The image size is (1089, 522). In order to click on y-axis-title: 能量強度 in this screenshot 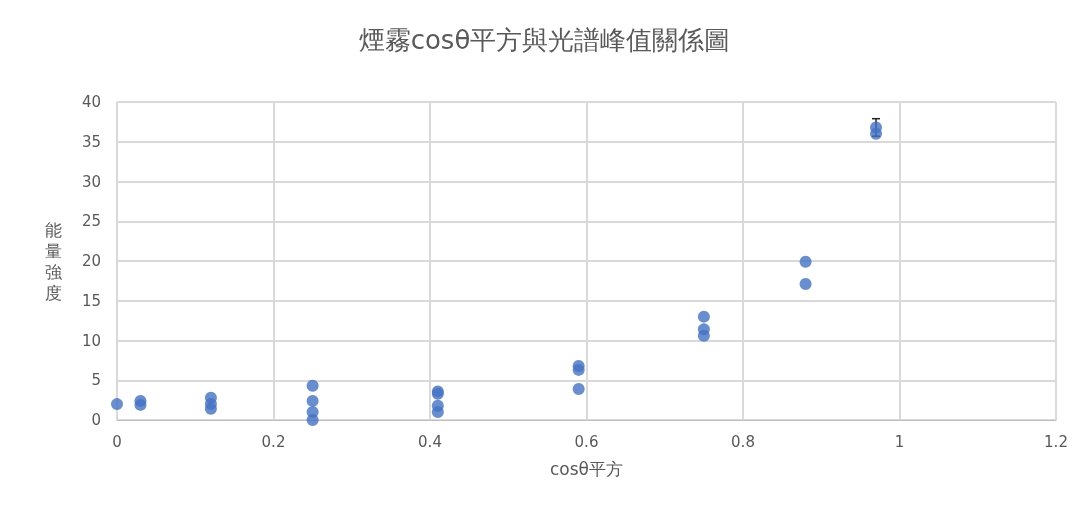, I will do `click(53, 261)`.